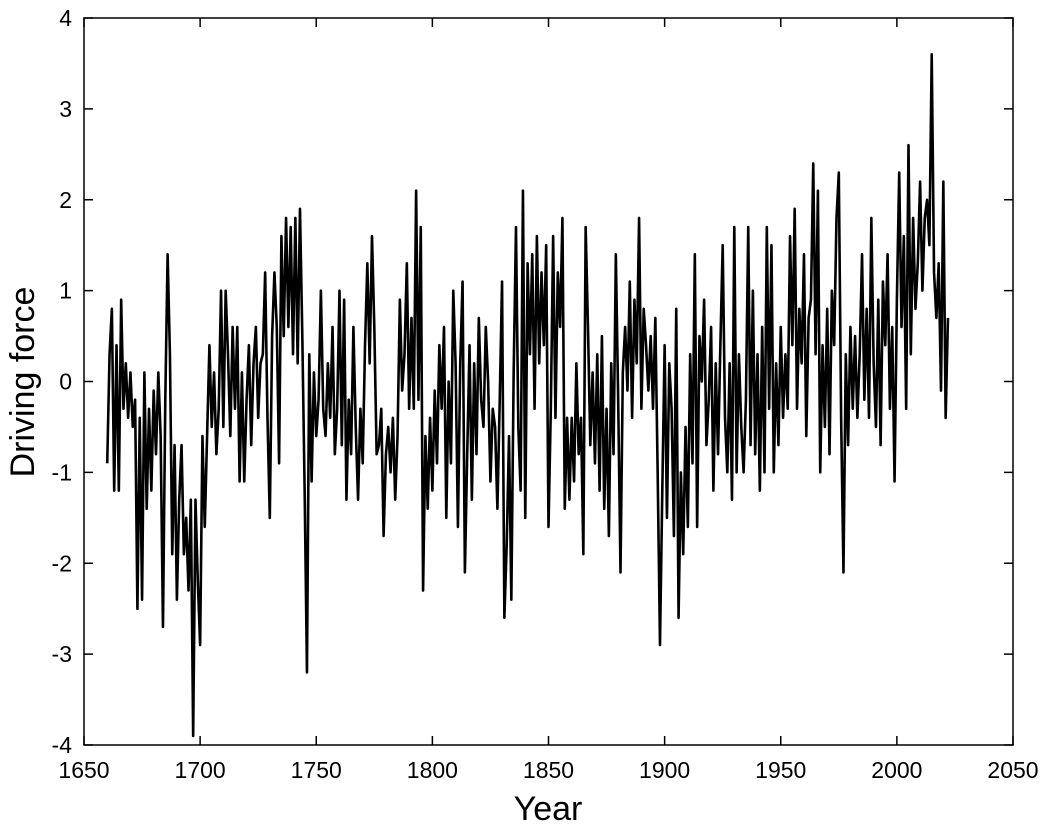 The image size is (1050, 830). What do you see at coordinates (62, 563) in the screenshot?
I see `y-tick-label: -2` at bounding box center [62, 563].